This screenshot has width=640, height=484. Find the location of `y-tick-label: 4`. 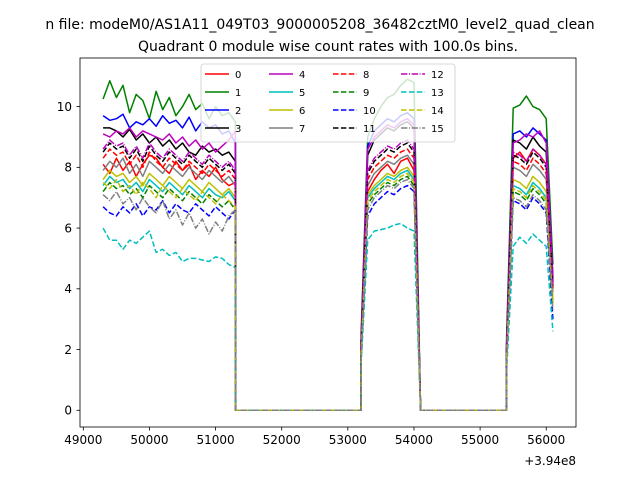

y-tick-label: 4 is located at coordinates (68, 289).